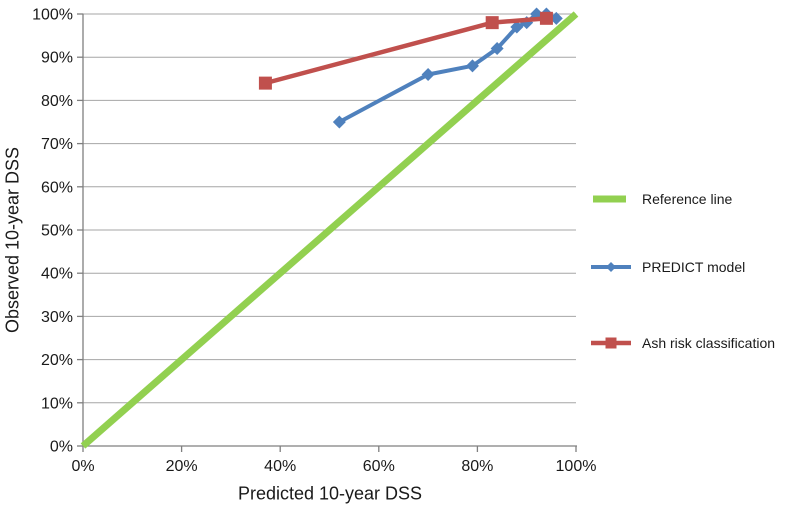 This screenshot has width=786, height=513. Describe the element at coordinates (57, 317) in the screenshot. I see `y-tick-label: 30%` at that location.